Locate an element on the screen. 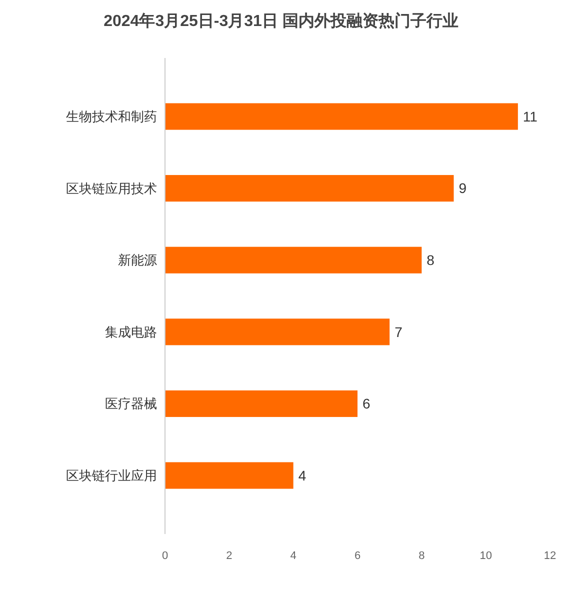 The image size is (562, 594). x-tick-label: 6 is located at coordinates (357, 556).